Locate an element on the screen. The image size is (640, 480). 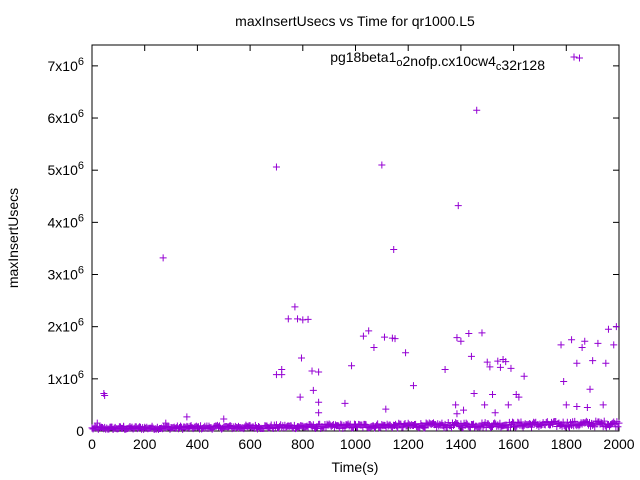
x-tick-label: 1200 is located at coordinates (408, 444).